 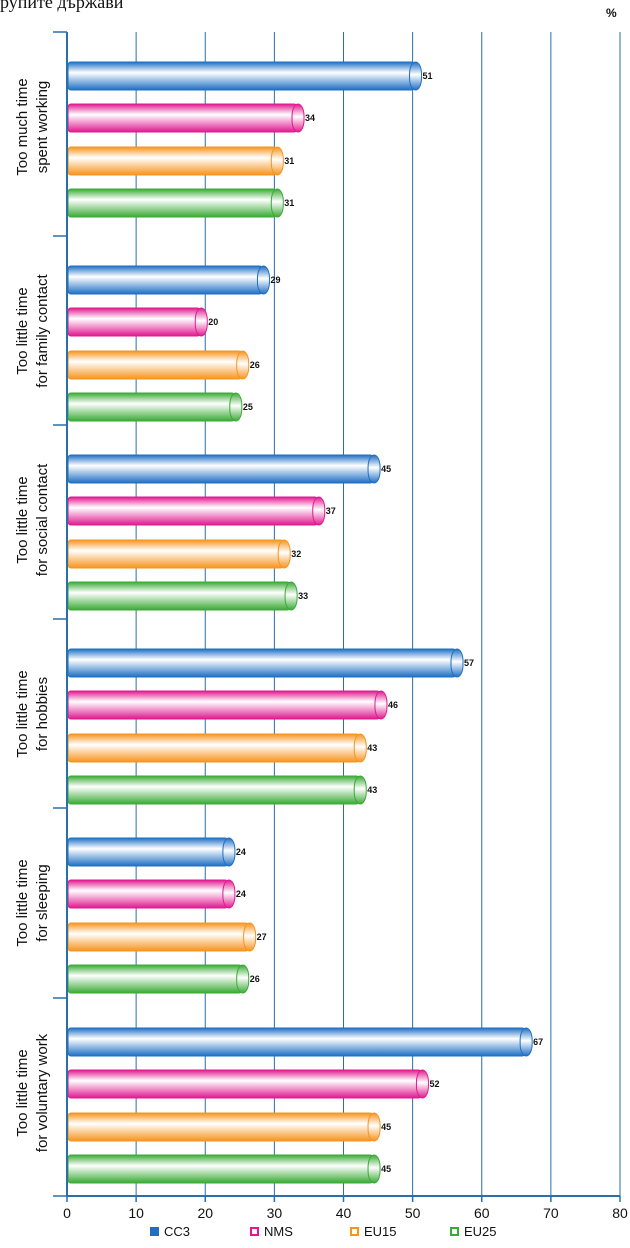 What do you see at coordinates (469, 663) in the screenshot?
I see `bar-value-label: 57` at bounding box center [469, 663].